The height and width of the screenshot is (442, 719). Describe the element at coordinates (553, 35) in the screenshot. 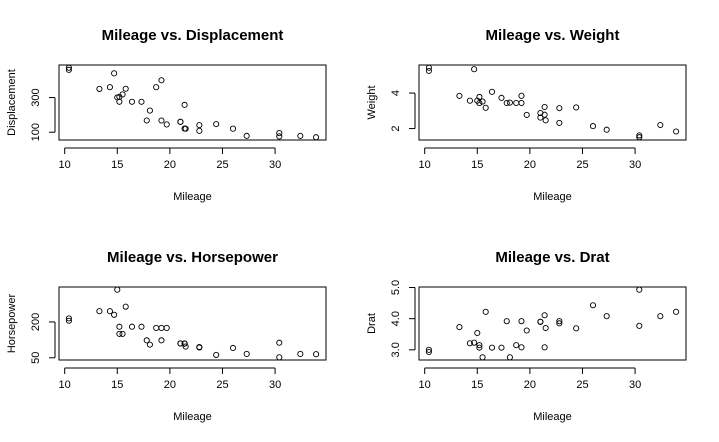

I see `chart-title: Mileage vs. Weight` at that location.